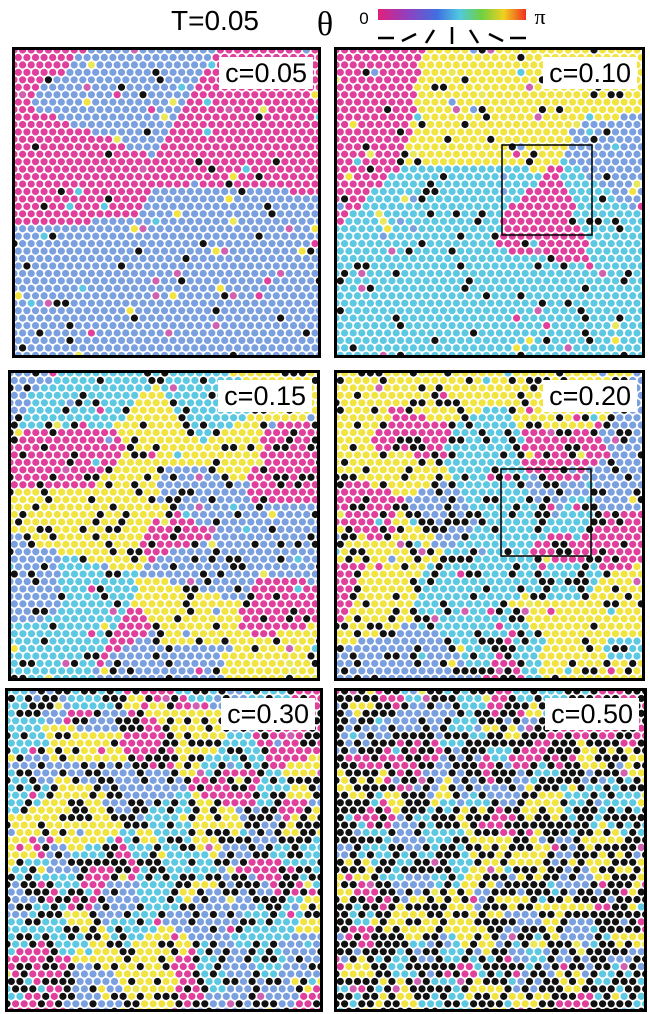 The width and height of the screenshot is (650, 1014). I want to click on panel-label: c=0.50, so click(592, 714).